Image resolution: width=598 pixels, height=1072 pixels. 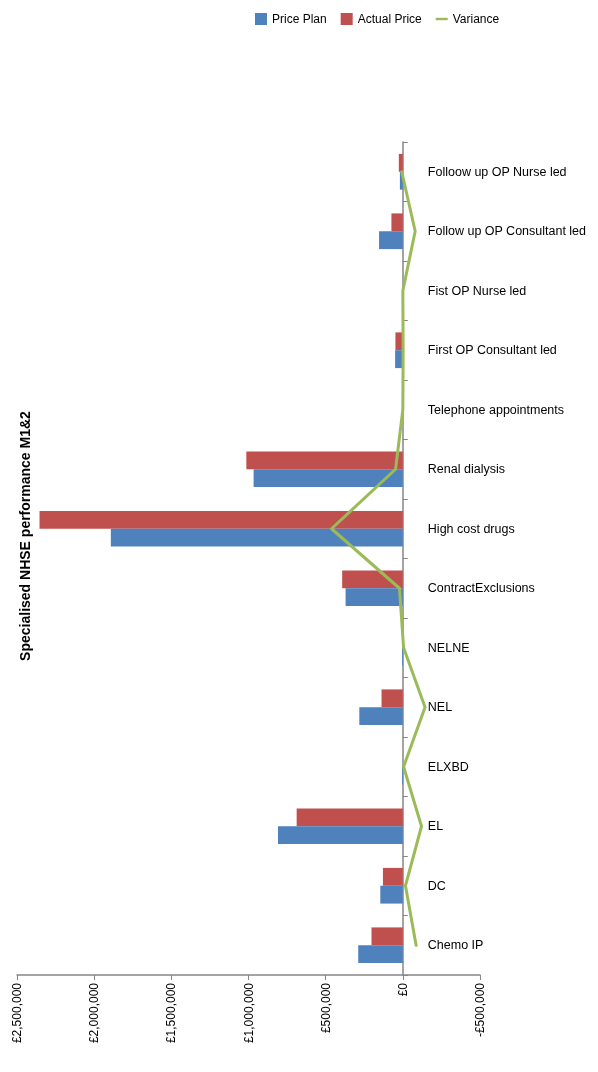 I want to click on x-tick-label: £0, so click(x=402, y=989).